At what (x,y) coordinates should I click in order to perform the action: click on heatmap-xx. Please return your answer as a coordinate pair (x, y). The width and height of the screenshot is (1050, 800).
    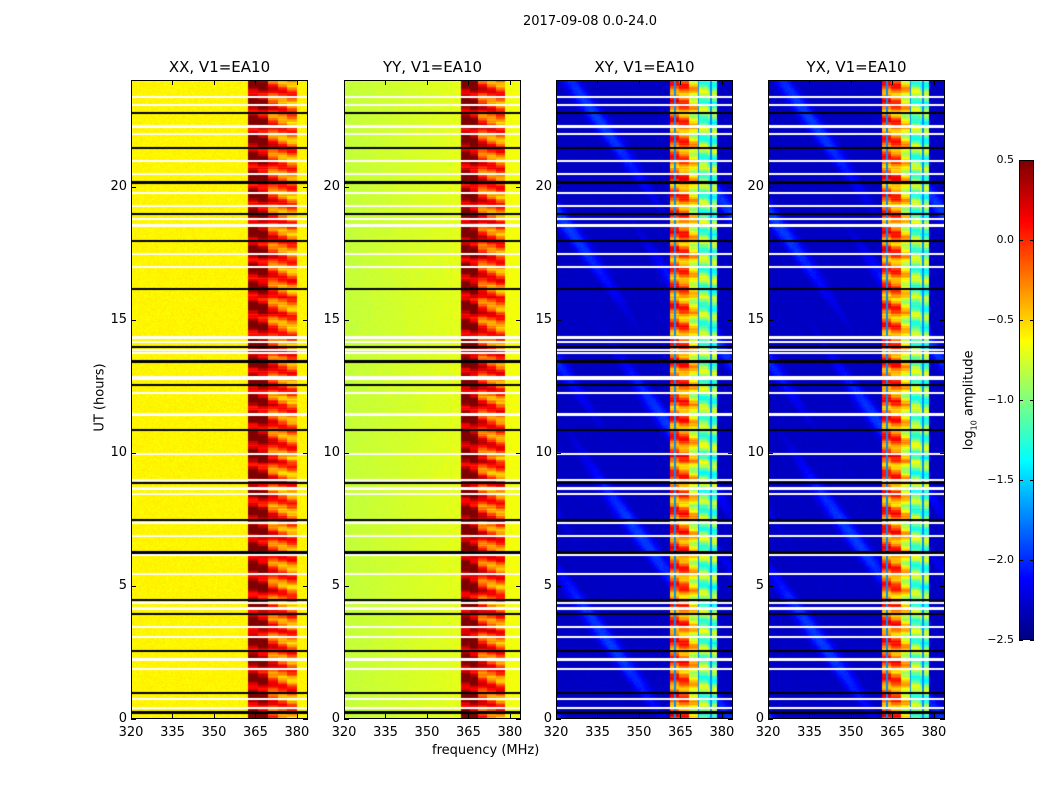
    Looking at the image, I should click on (219, 399).